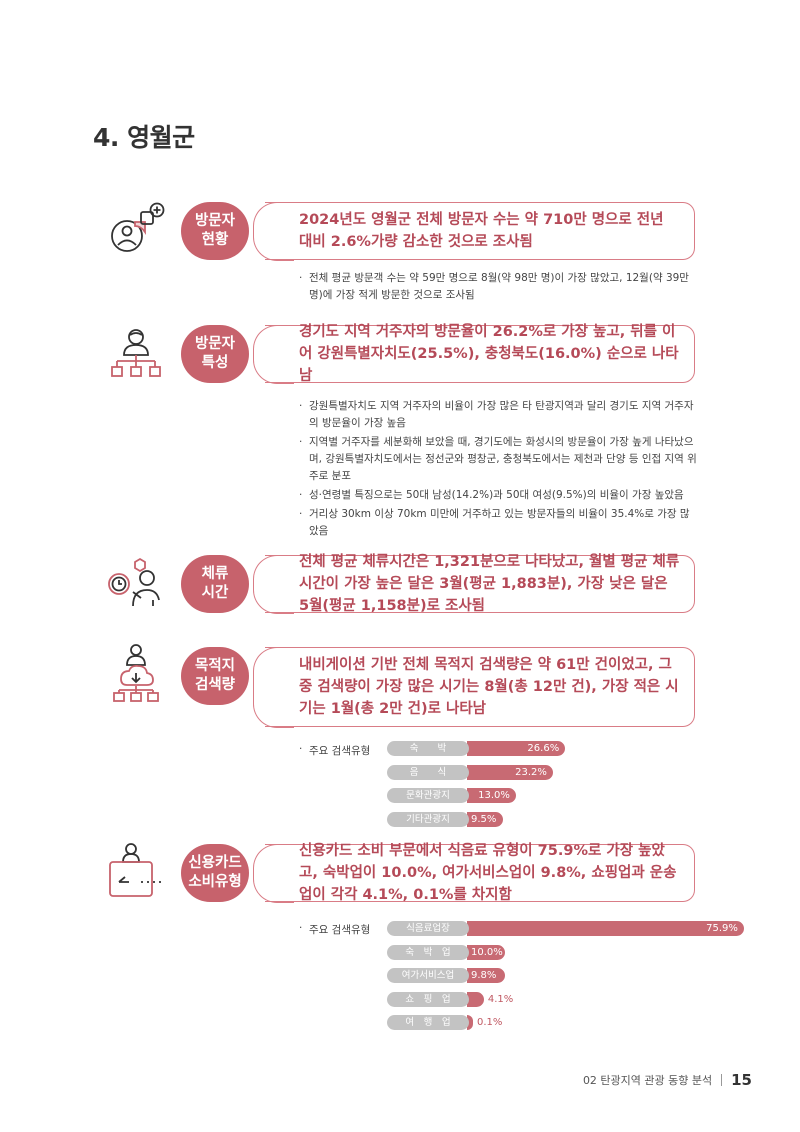  Describe the element at coordinates (428, 795) in the screenshot. I see `bar-category-label: 문화관광지` at that location.